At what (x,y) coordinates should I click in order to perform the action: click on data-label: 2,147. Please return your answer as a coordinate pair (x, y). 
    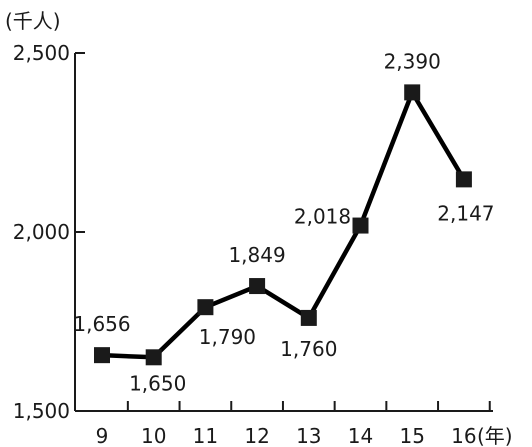
    Looking at the image, I should click on (465, 213).